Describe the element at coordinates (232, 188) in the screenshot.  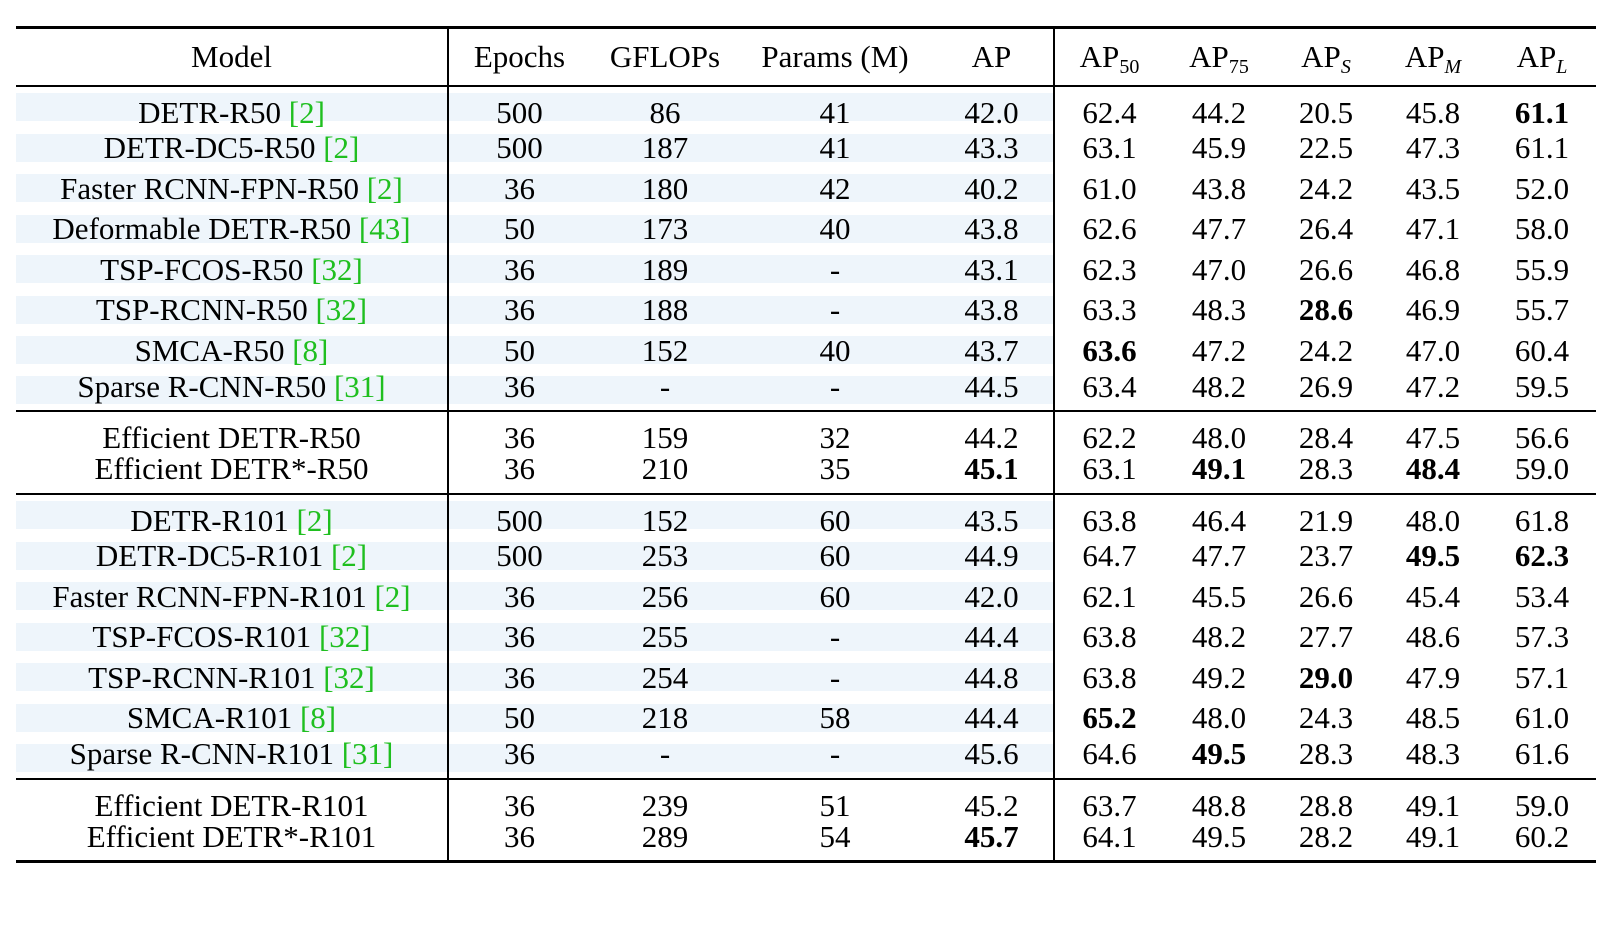
I see `model-cell: Faster RCNN-FPN-R50 [2]` at that location.